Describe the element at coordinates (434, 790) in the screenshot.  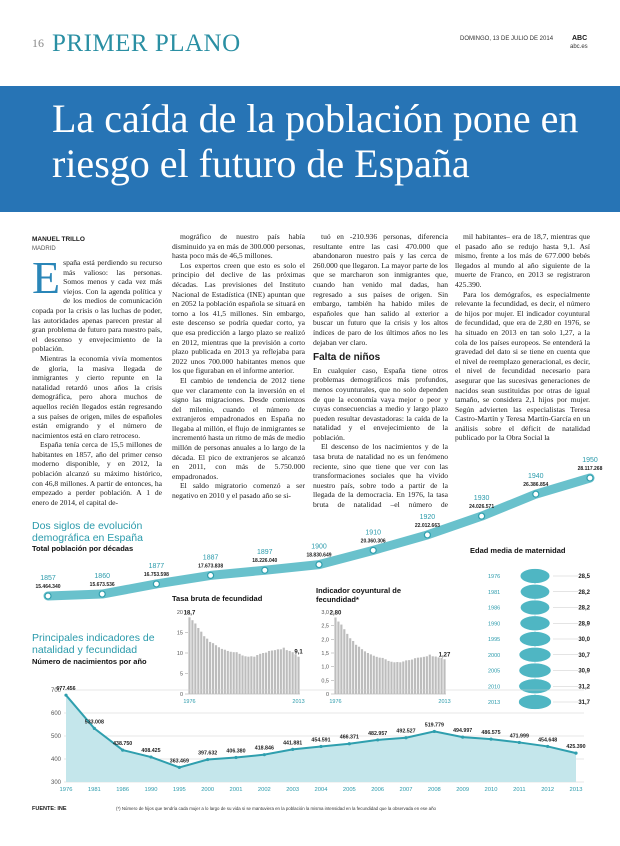
I see `x-tick-label: 2008` at that location.